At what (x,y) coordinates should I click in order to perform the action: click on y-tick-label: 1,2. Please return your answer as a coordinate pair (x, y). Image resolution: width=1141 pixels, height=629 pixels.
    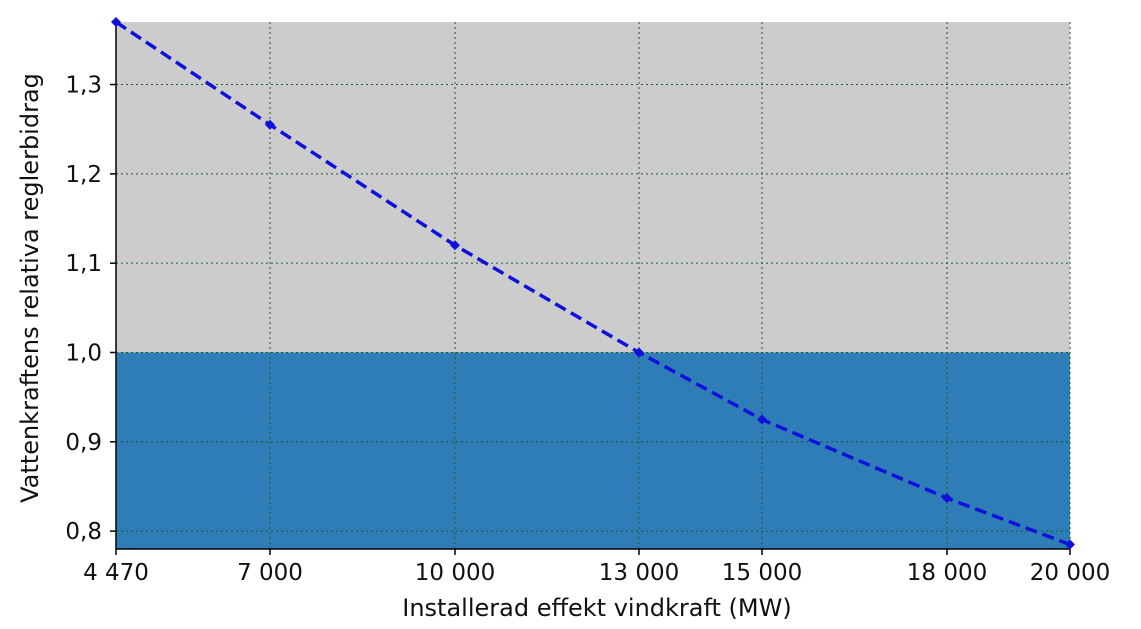
    Looking at the image, I should click on (83, 175).